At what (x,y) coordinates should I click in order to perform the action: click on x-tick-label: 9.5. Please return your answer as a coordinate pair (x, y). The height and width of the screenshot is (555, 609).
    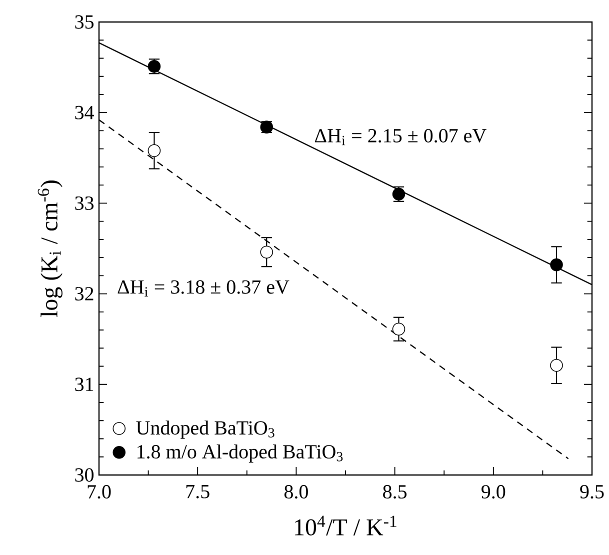
    Looking at the image, I should click on (592, 492).